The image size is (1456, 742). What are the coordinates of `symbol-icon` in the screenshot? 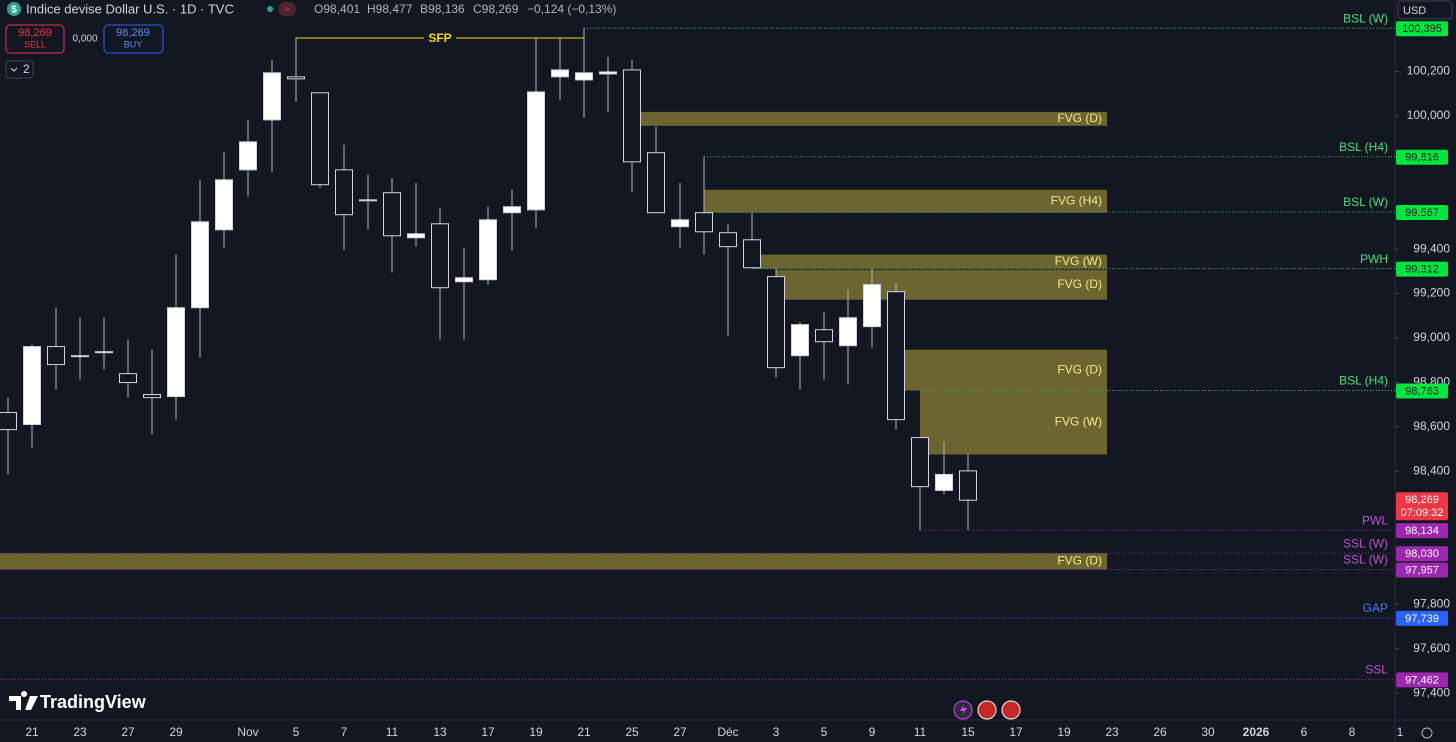 It's located at (14, 9).